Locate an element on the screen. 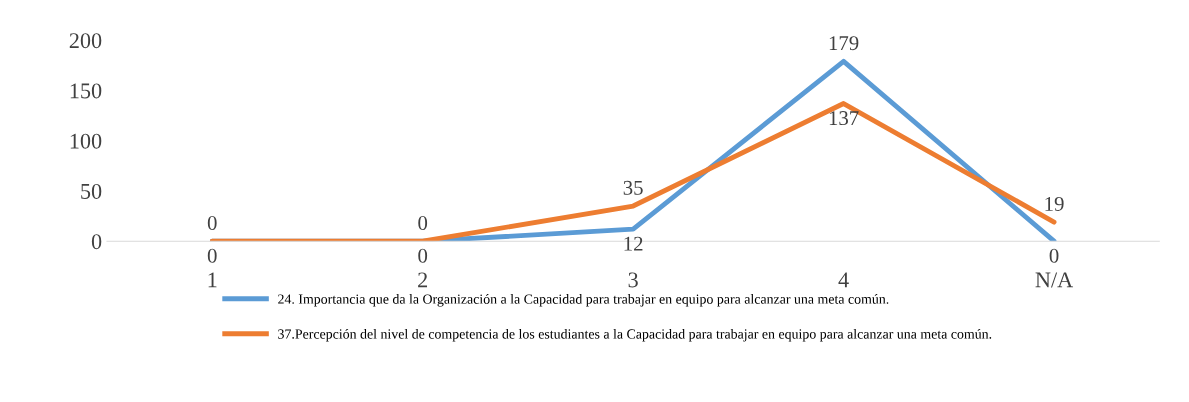 This screenshot has height=402, width=1189. y-tick-label: 100 is located at coordinates (86, 141).